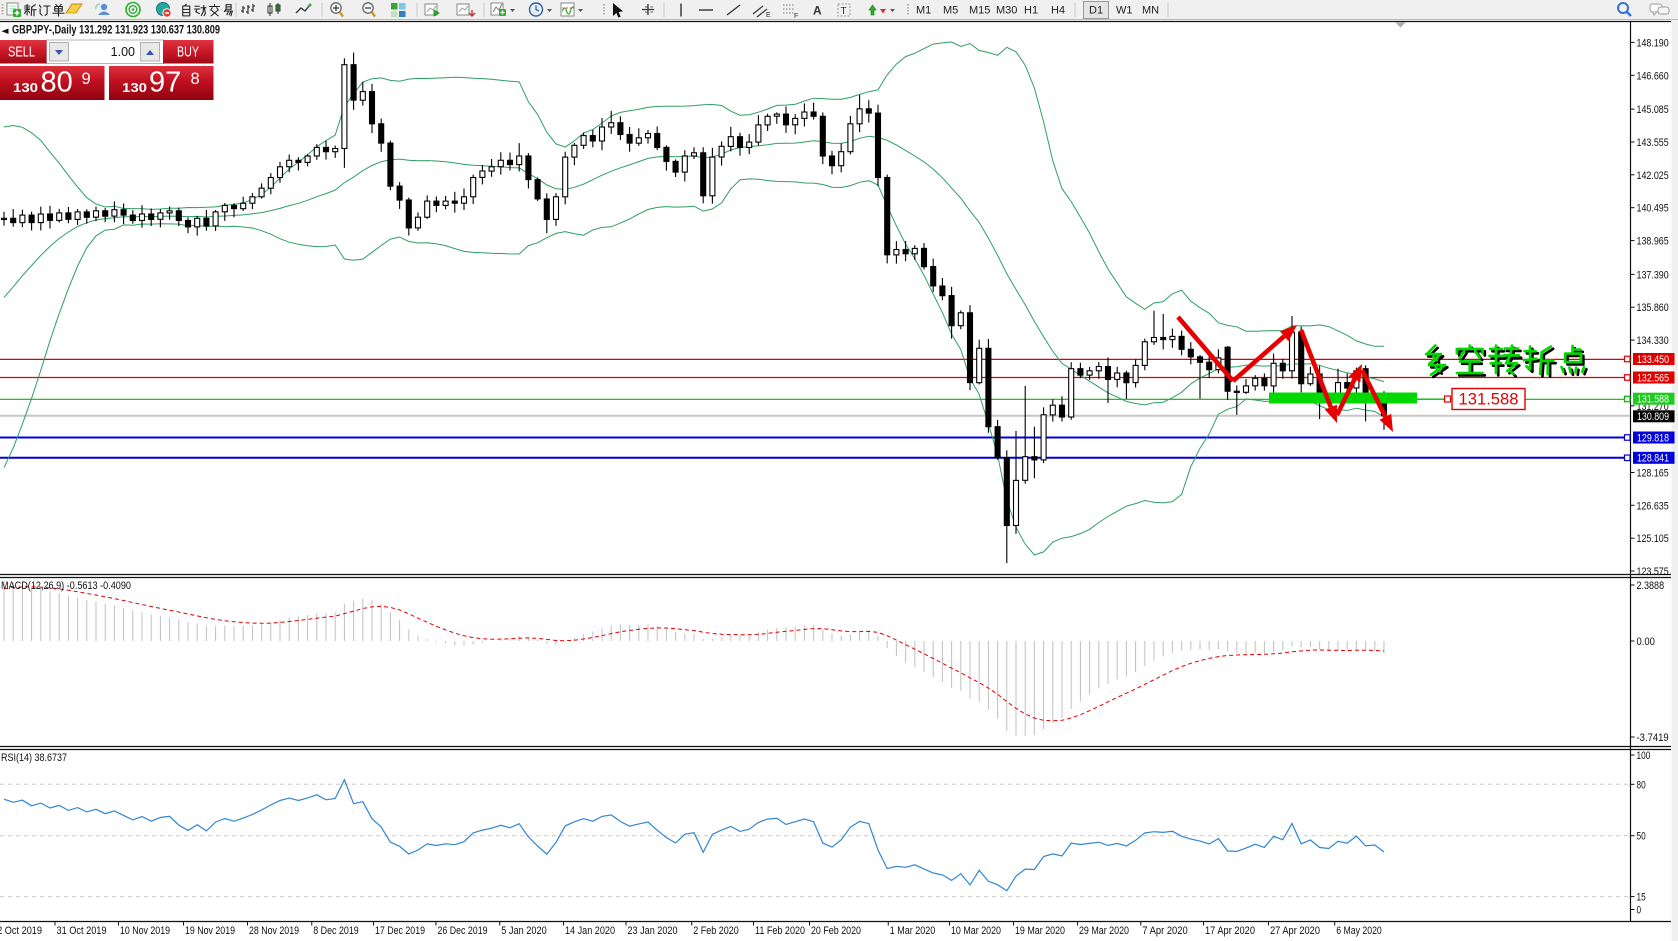  What do you see at coordinates (652, 931) in the screenshot?
I see `svg-text: 23 Jan 2020` at bounding box center [652, 931].